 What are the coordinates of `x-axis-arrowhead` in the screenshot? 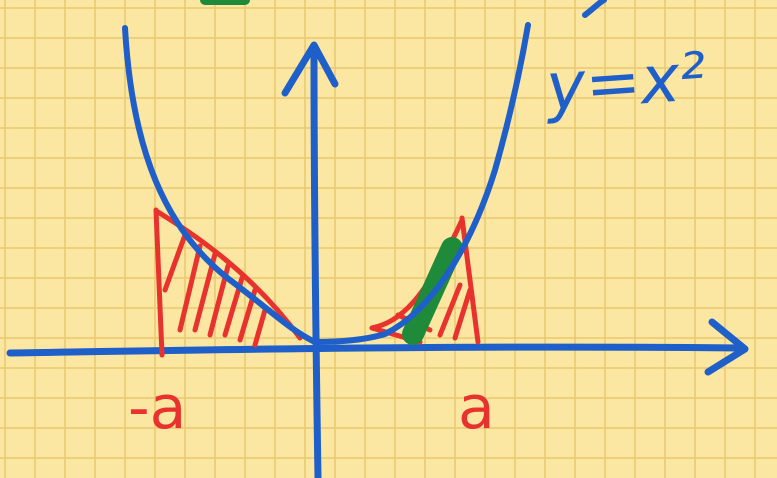 It's located at (726, 347).